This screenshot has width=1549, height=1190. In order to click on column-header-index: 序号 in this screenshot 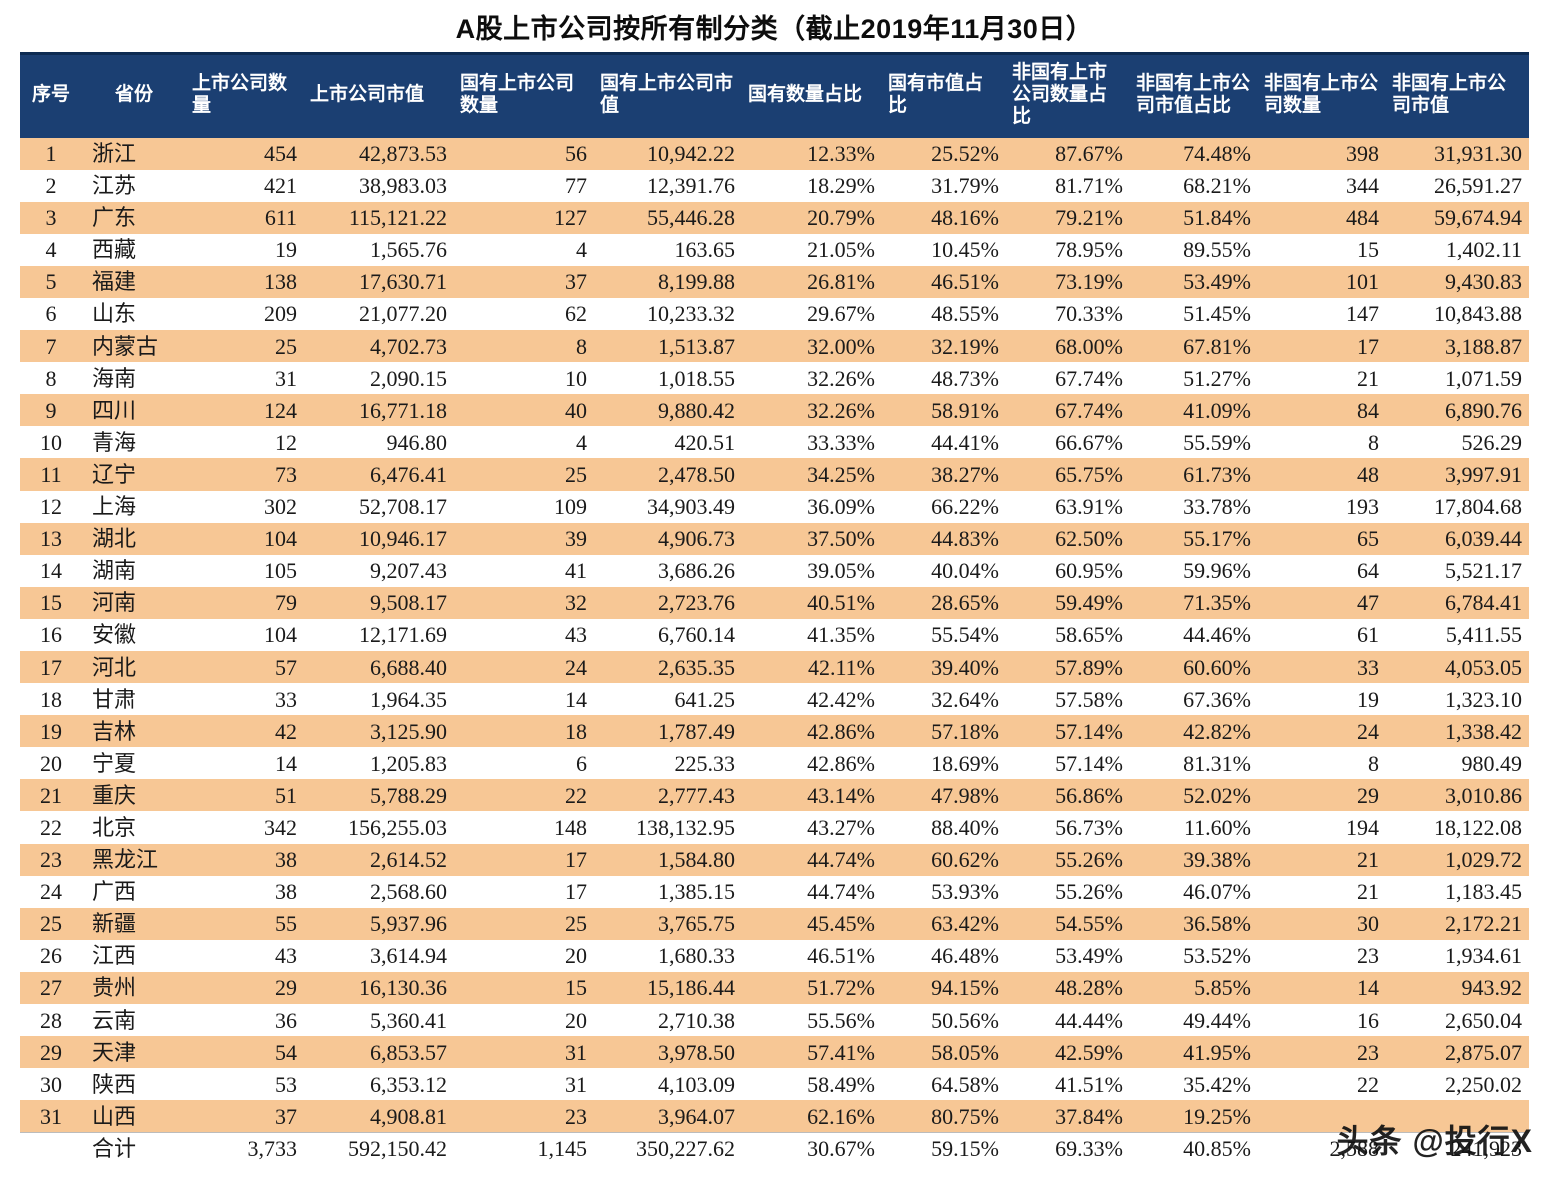, I will do `click(51, 95)`.